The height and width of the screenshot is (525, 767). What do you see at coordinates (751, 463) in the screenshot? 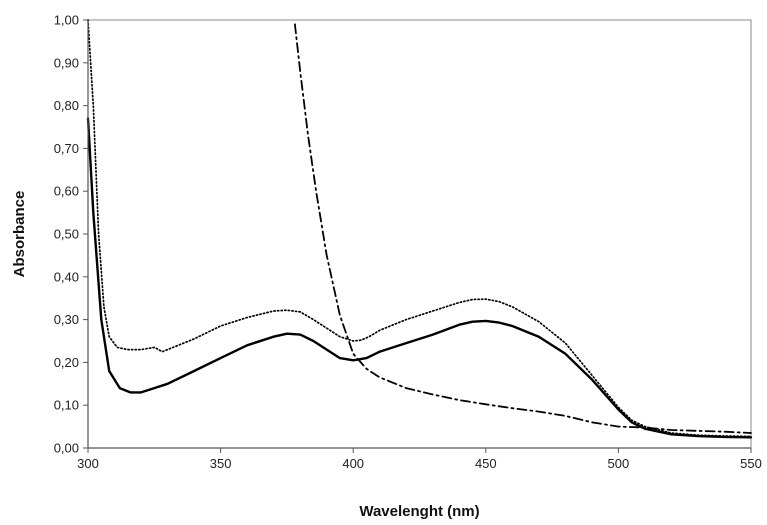
I see `x-tick-label: 550` at bounding box center [751, 463].